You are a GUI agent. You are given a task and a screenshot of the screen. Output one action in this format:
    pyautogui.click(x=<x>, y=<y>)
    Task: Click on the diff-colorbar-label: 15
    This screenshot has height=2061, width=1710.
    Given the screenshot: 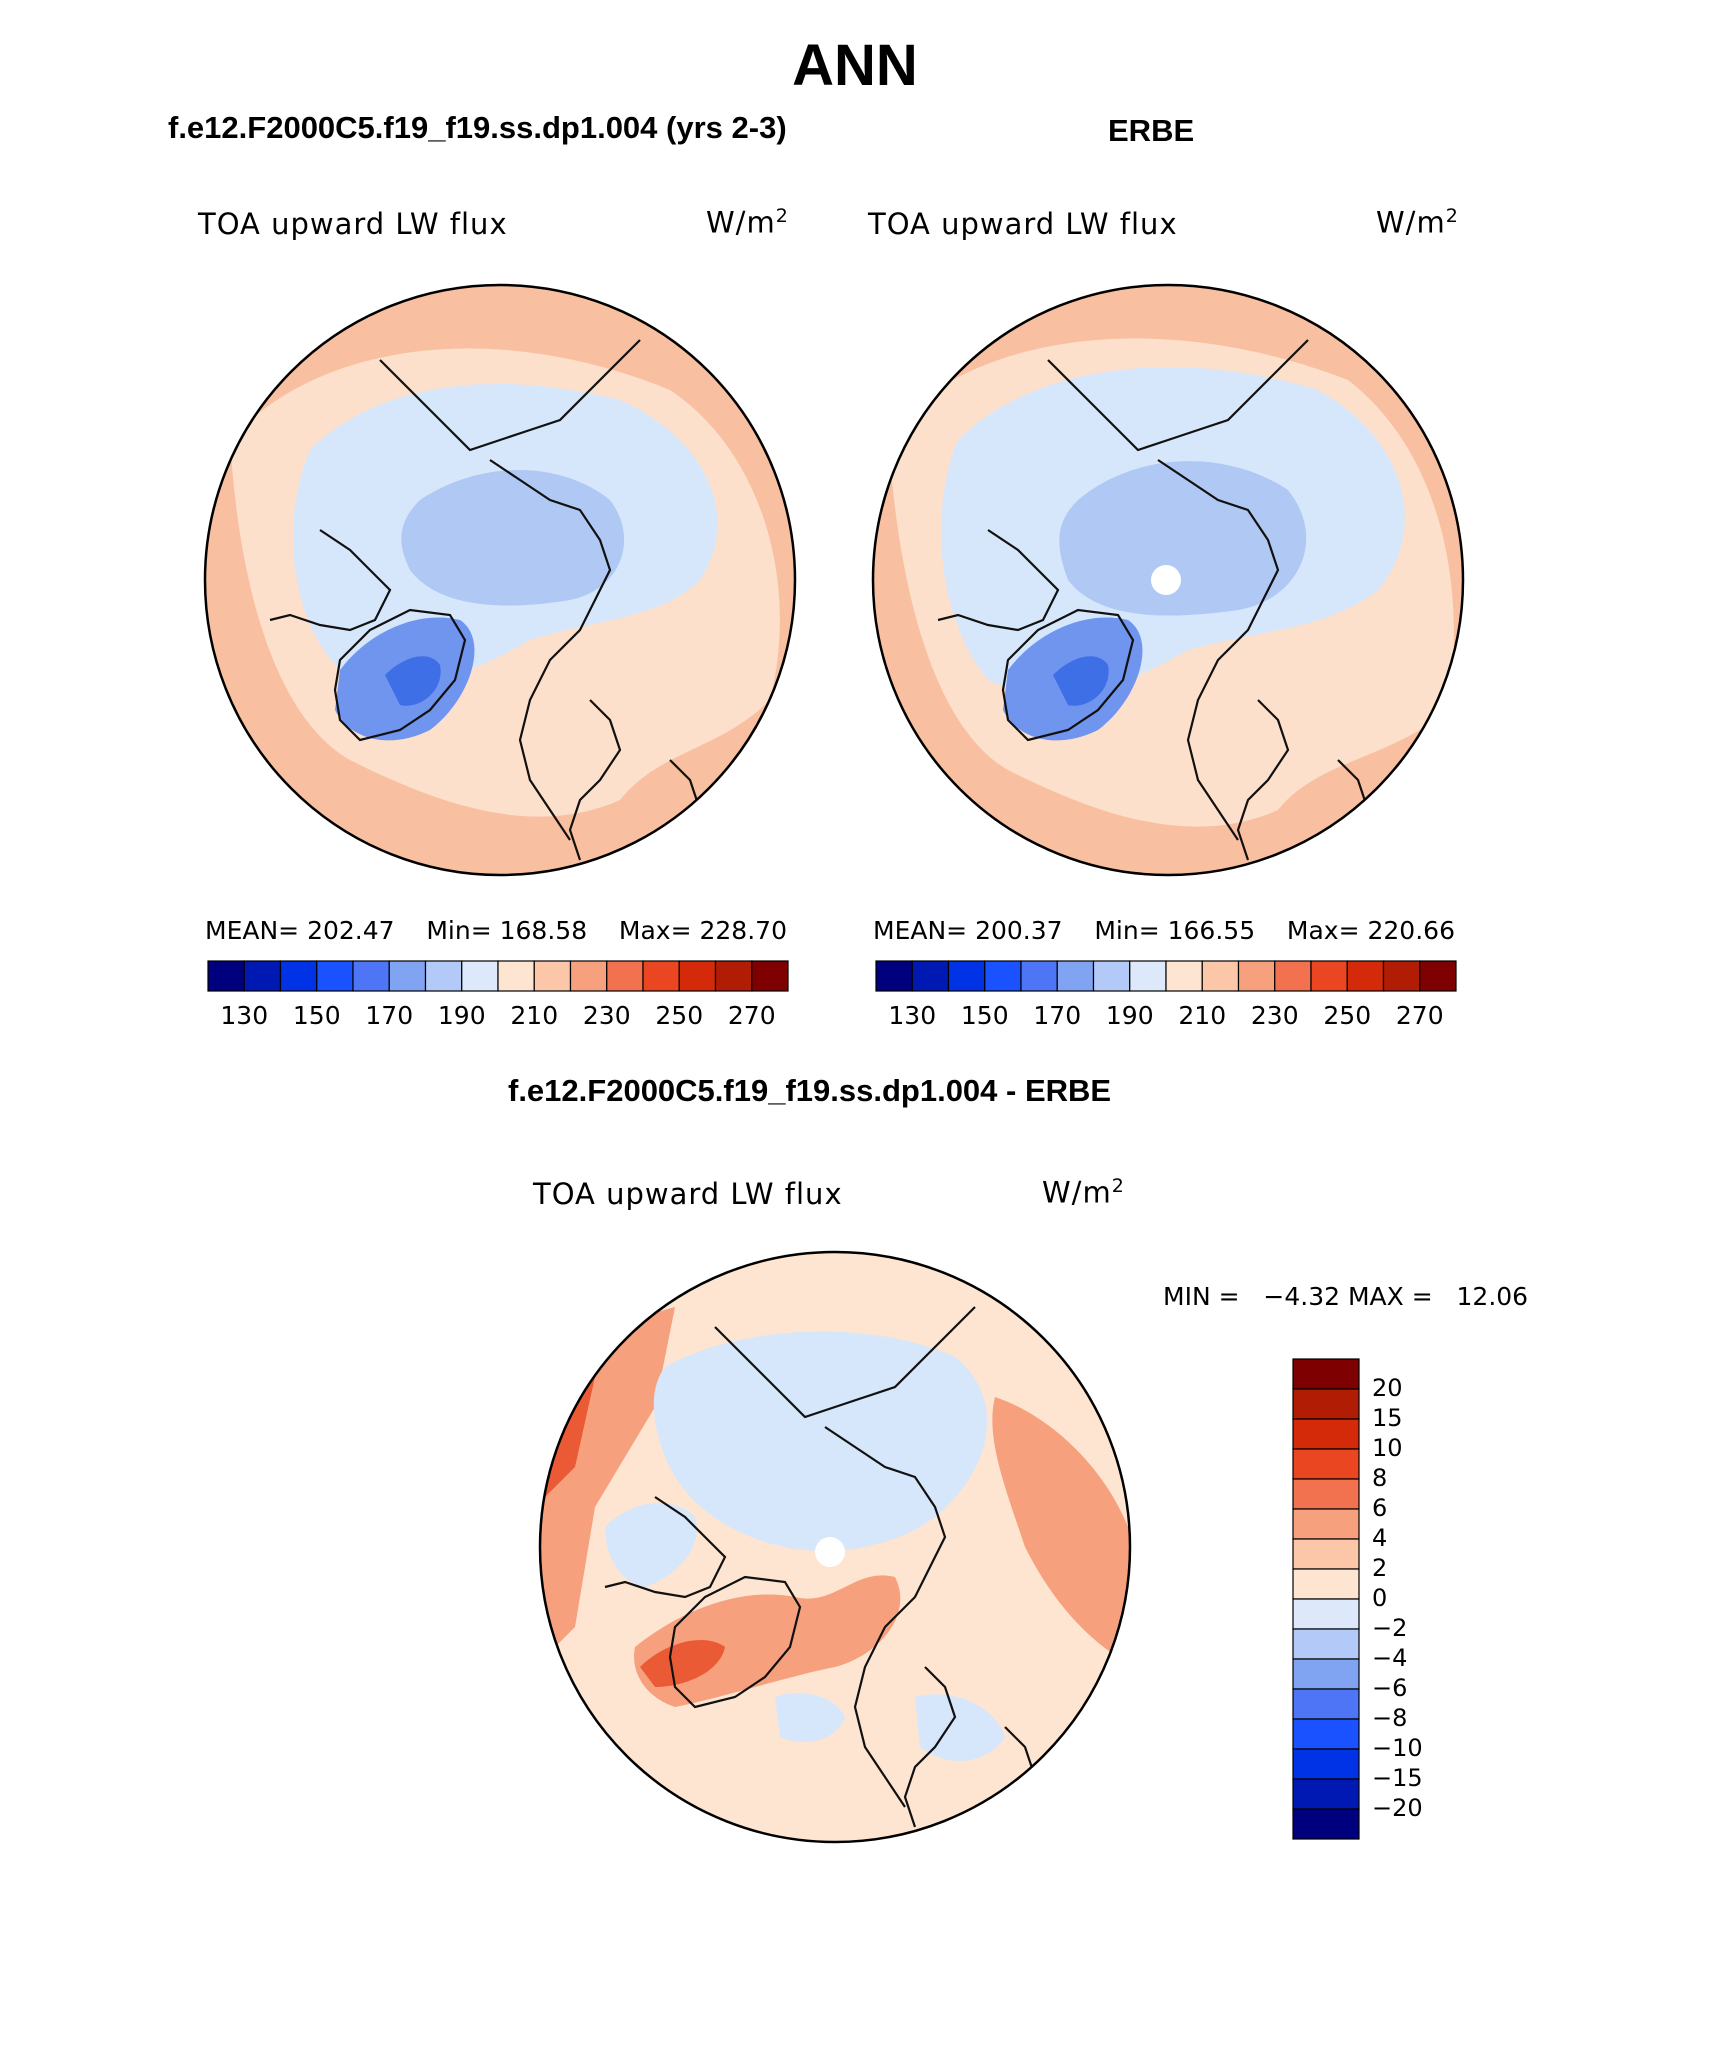 What is the action you would take?
    pyautogui.click(x=1387, y=1418)
    